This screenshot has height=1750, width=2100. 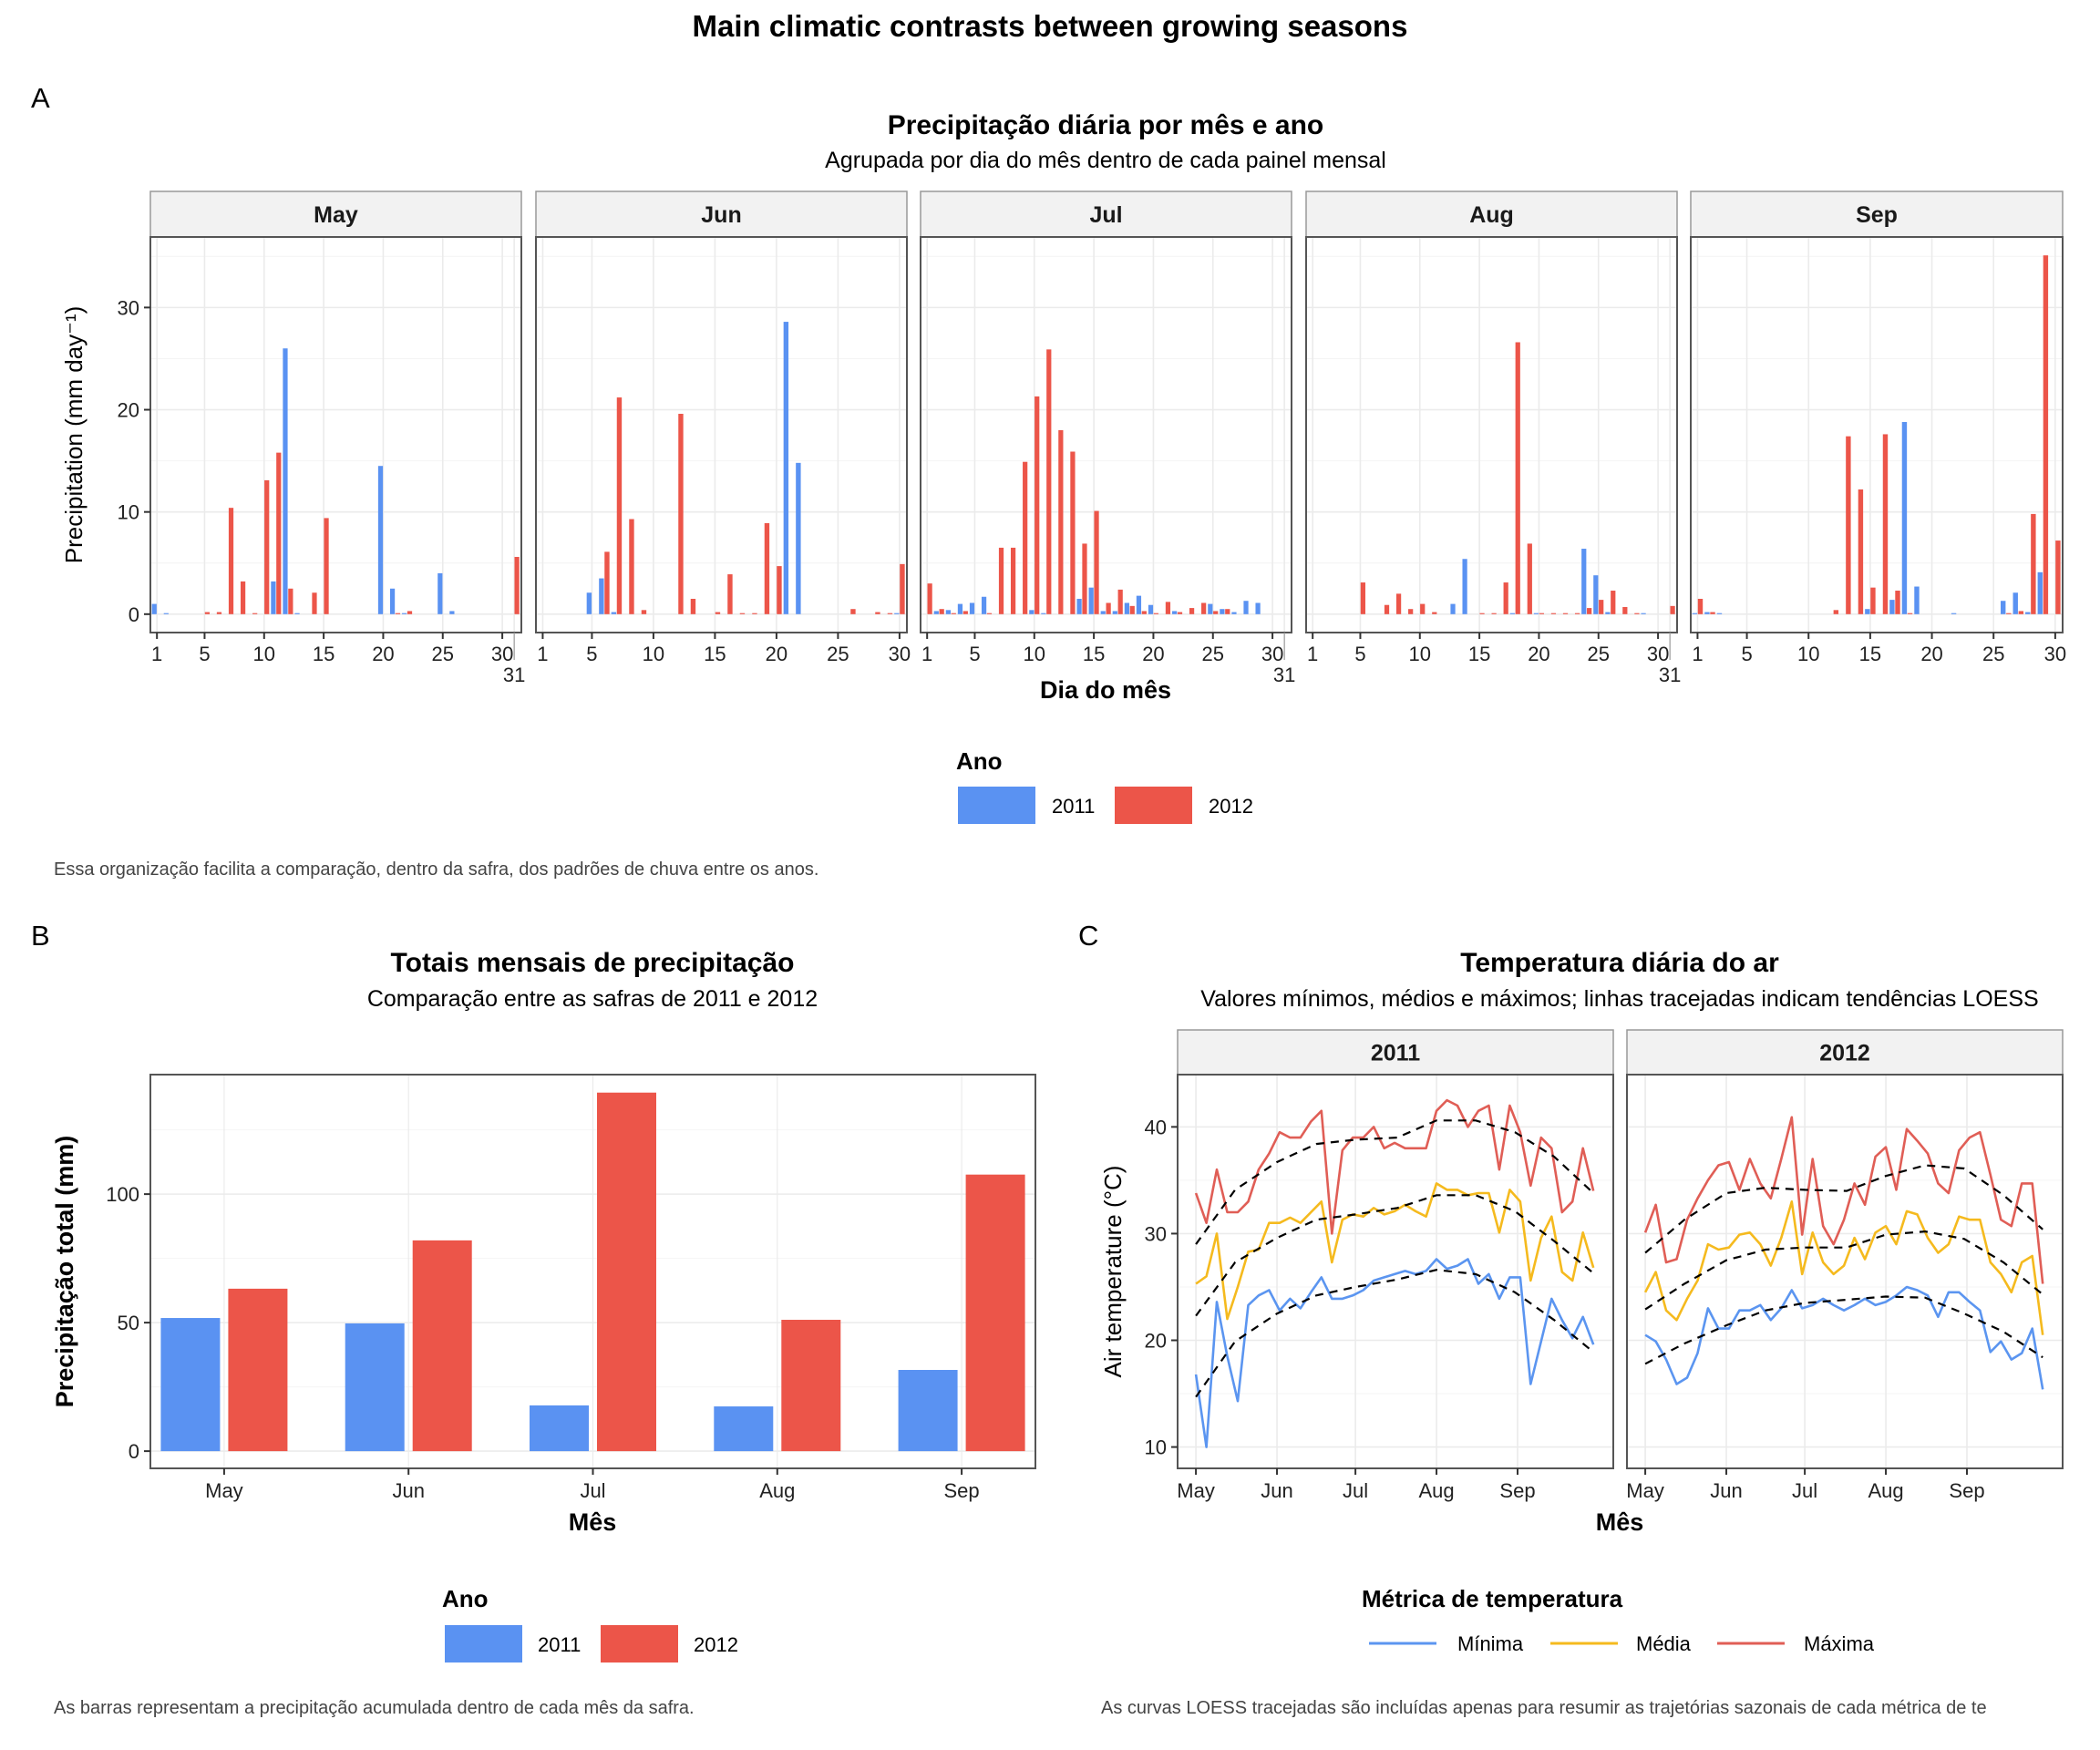 I want to click on bar-2012-jun, so click(x=442, y=1346).